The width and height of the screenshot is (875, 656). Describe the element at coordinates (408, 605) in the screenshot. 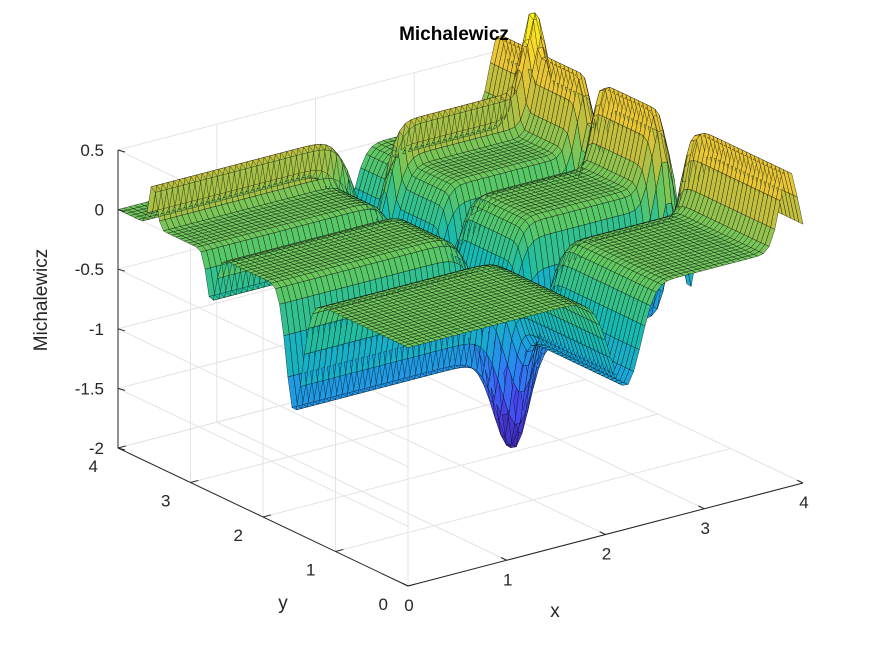

I see `x-tick-label: 0` at that location.